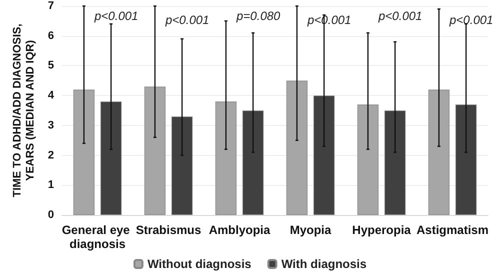  I want to click on legend-label: With diagnosis, so click(324, 264).